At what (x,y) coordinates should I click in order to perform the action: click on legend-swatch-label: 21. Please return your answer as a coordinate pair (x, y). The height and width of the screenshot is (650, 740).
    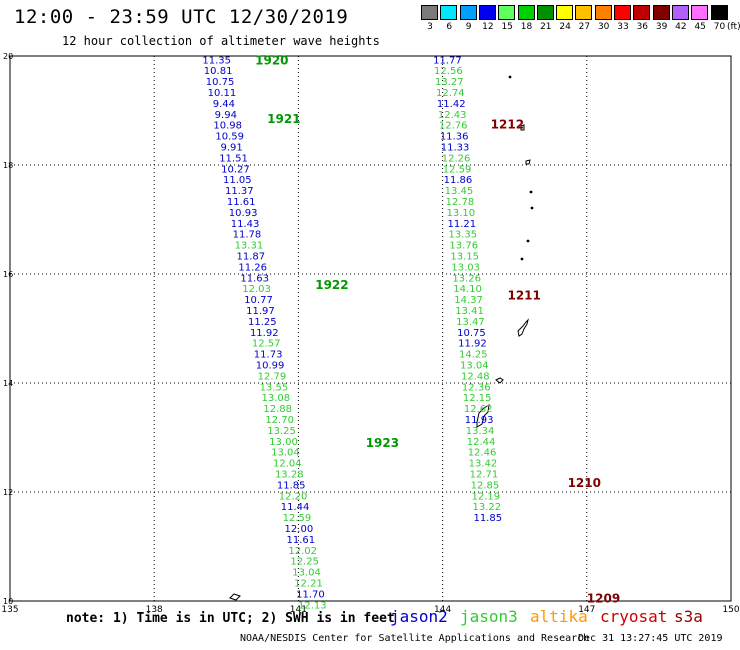
    Looking at the image, I should click on (546, 27).